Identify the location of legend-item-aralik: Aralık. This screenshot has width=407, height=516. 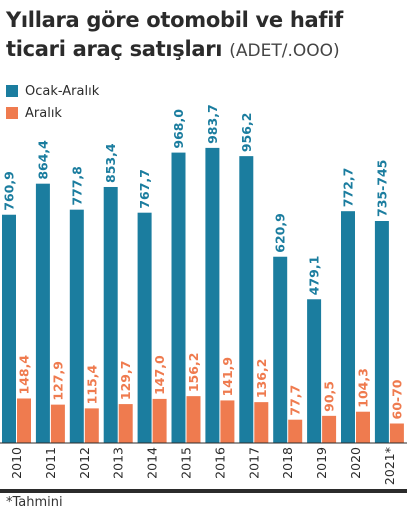
(52, 113).